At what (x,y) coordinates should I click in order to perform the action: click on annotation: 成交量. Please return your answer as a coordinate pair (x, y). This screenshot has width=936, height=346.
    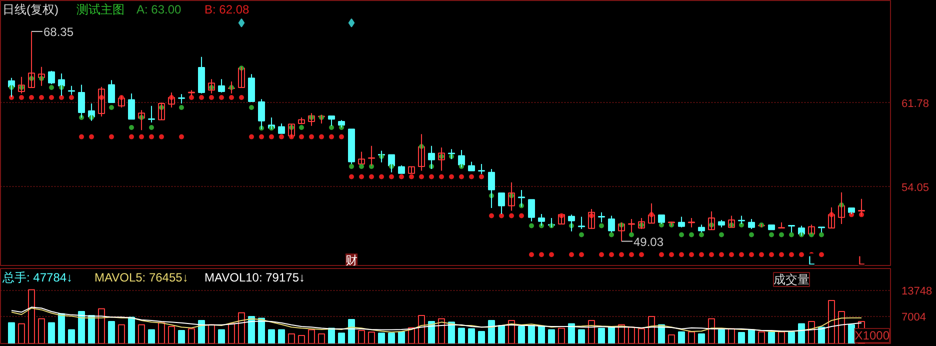
    Looking at the image, I should click on (792, 279).